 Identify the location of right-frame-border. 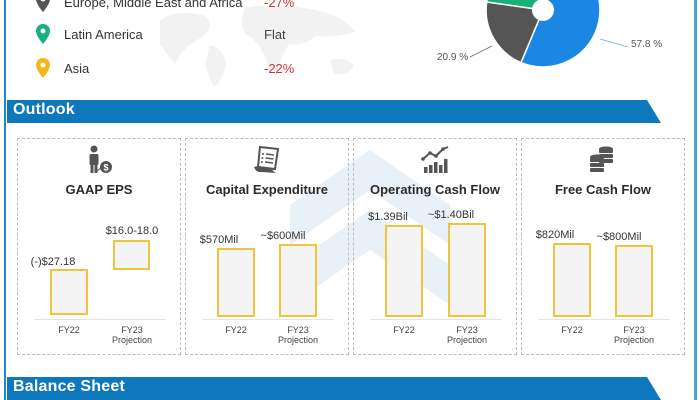
(695, 200).